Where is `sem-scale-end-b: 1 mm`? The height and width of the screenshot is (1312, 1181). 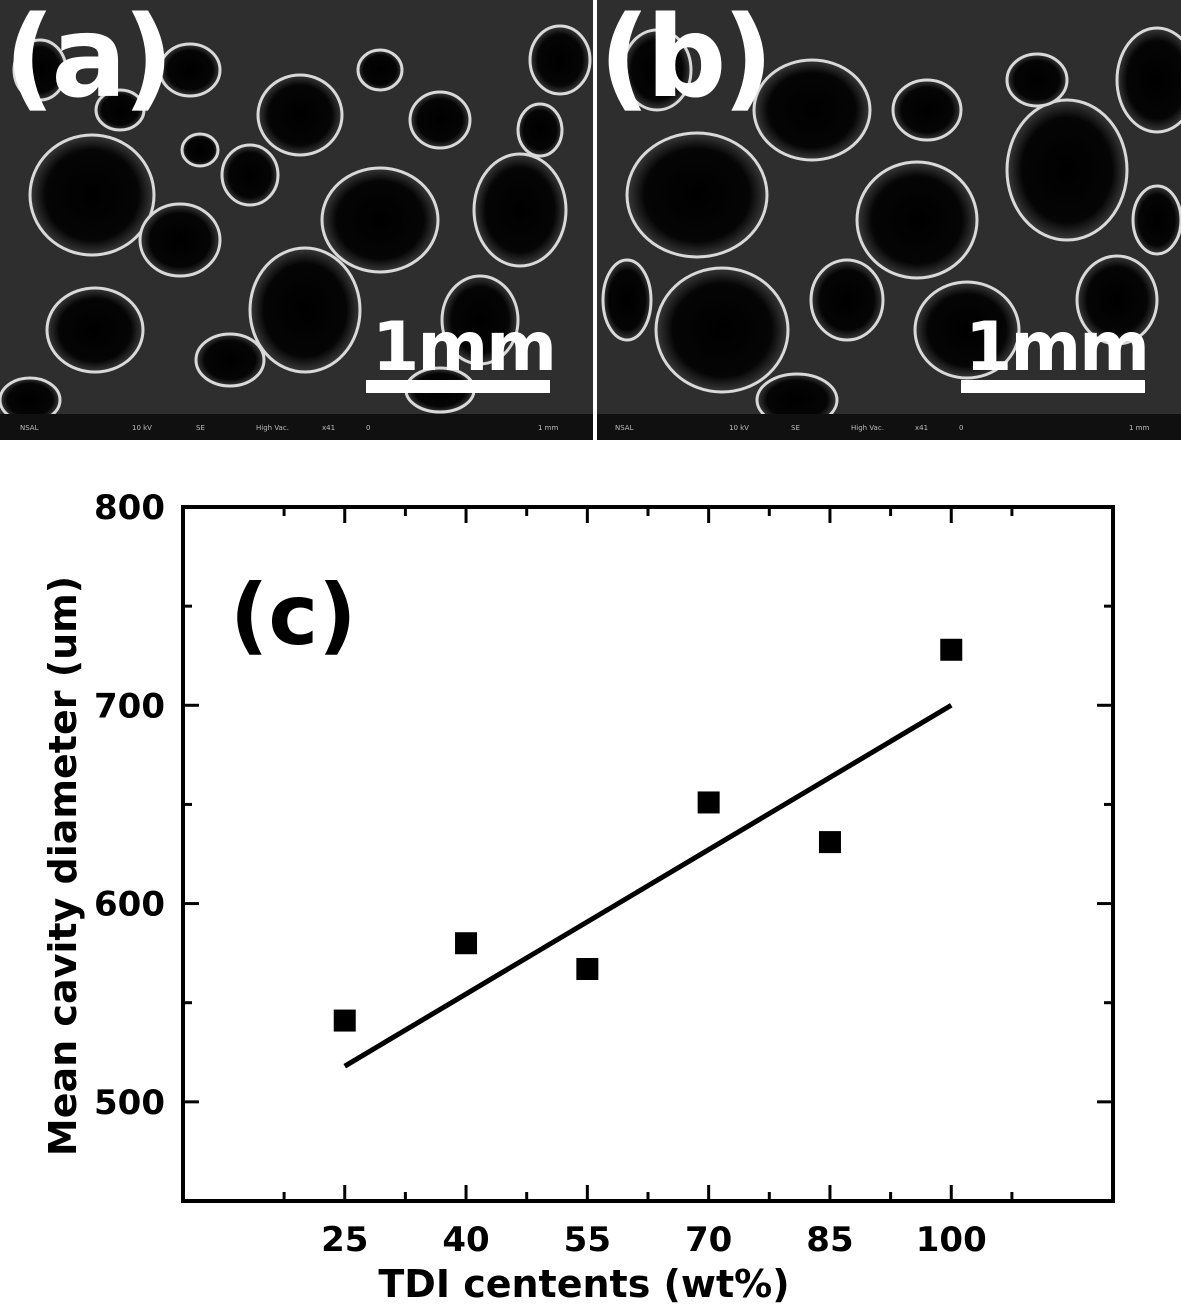 sem-scale-end-b: 1 mm is located at coordinates (1139, 428).